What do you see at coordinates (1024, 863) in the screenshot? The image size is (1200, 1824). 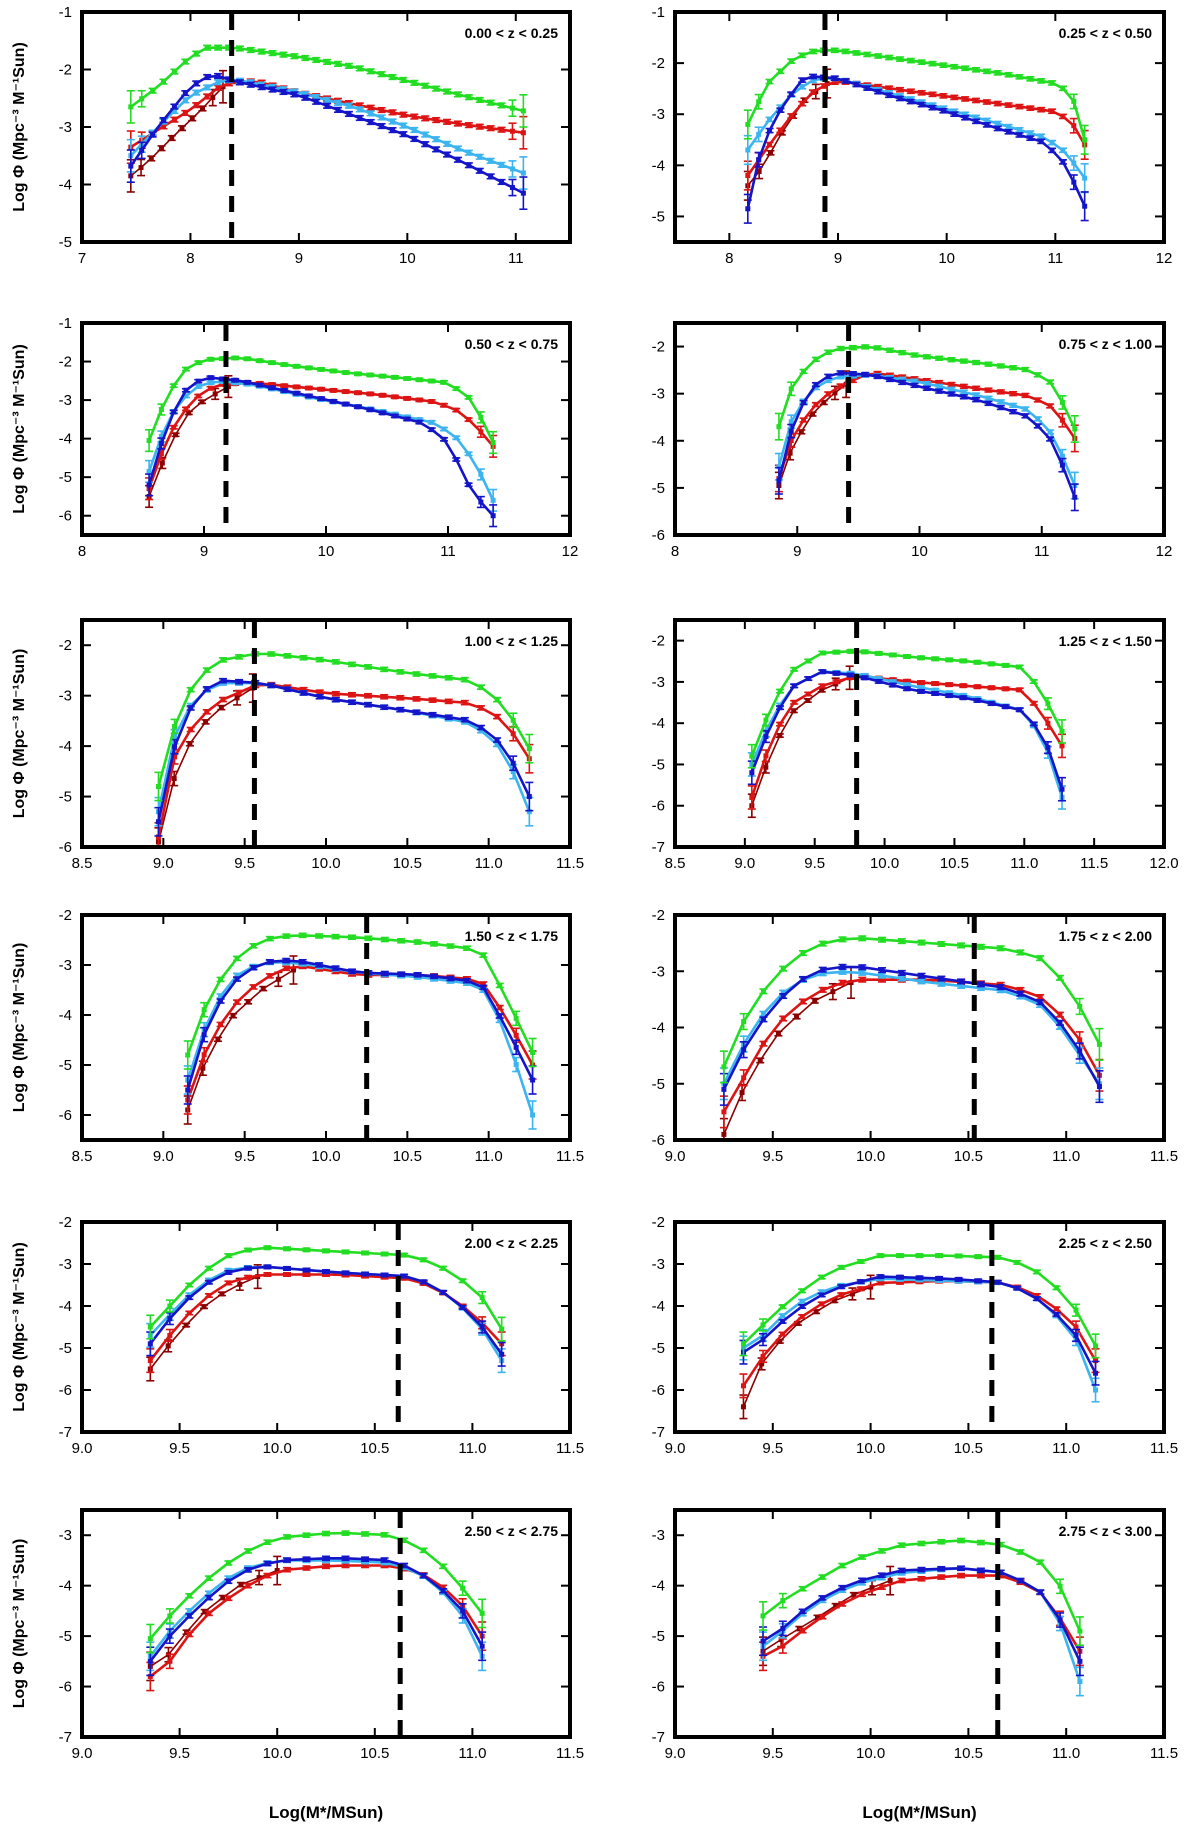 I see `x-tick-label: 11.0` at bounding box center [1024, 863].